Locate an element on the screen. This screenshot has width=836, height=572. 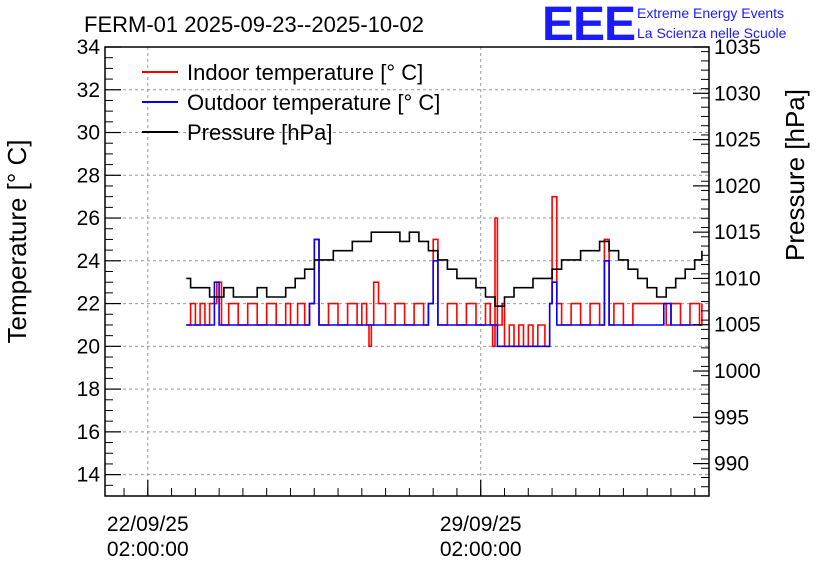
y-right-tick-label: 1010 is located at coordinates (737, 278).